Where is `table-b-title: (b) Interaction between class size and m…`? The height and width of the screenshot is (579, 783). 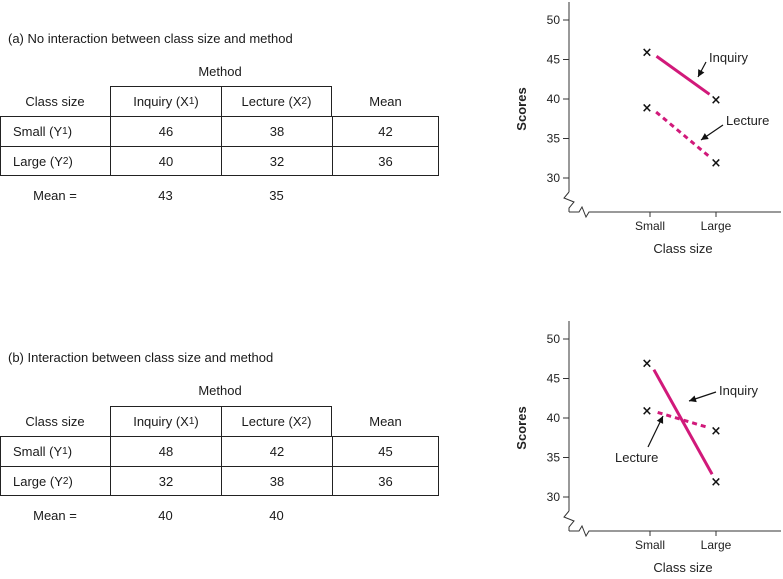 table-b-title: (b) Interaction between class size and m… is located at coordinates (141, 357).